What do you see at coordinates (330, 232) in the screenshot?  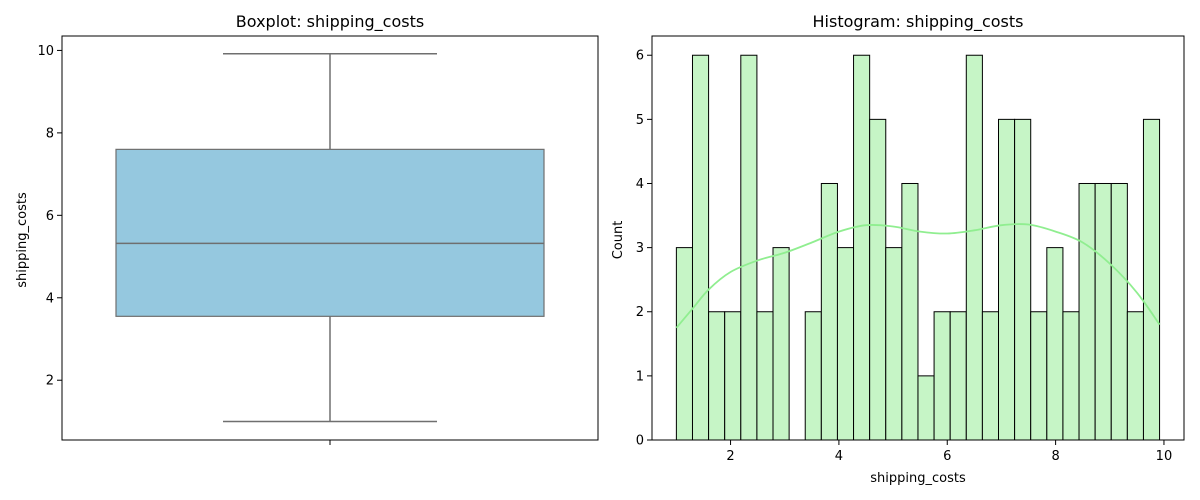 I see `boxplot-box` at bounding box center [330, 232].